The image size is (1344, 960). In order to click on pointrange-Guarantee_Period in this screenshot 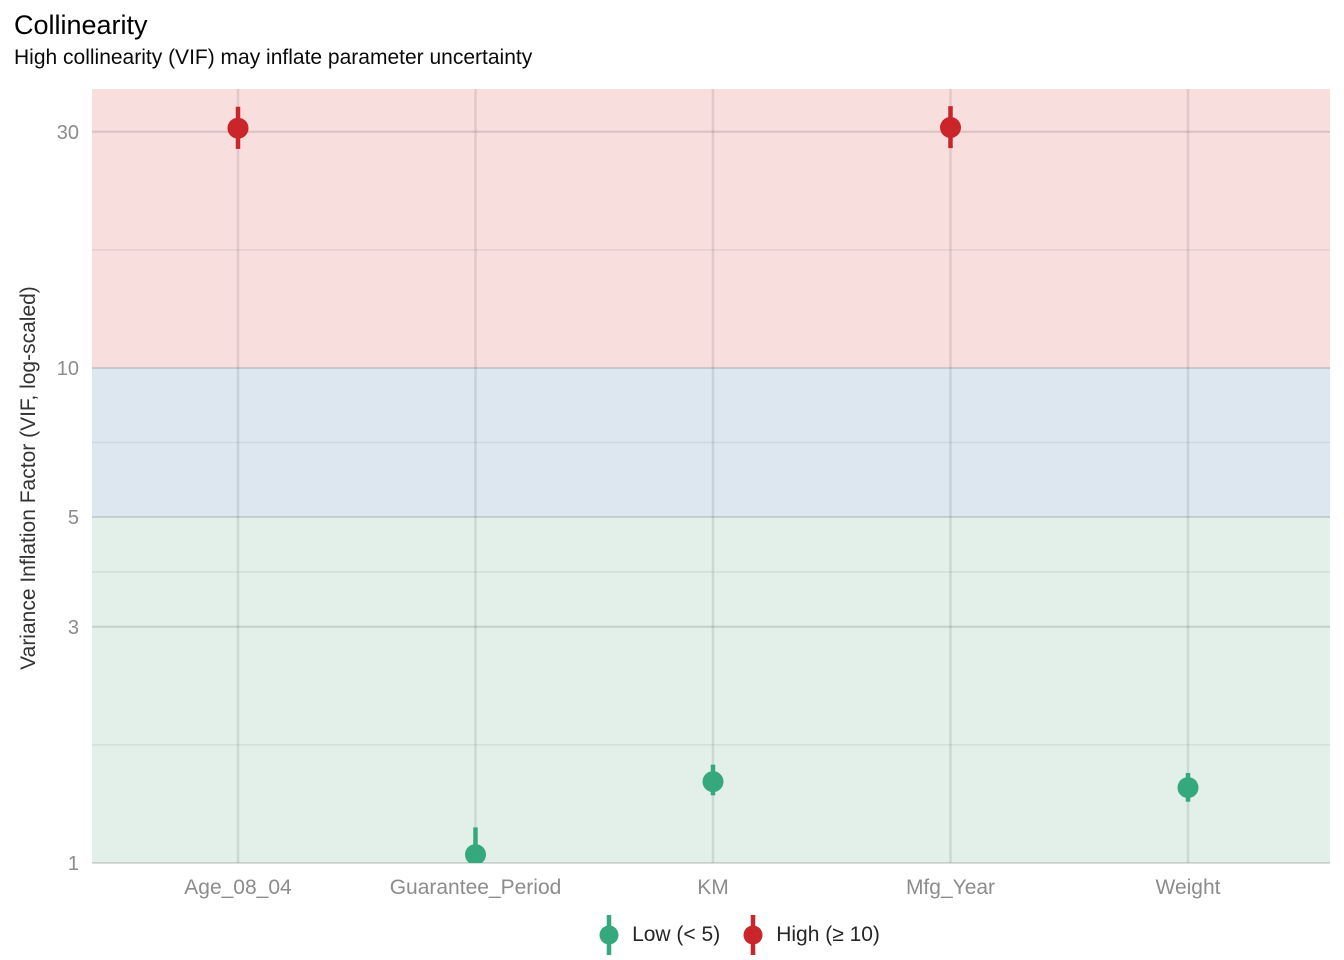, I will do `click(475, 845)`.